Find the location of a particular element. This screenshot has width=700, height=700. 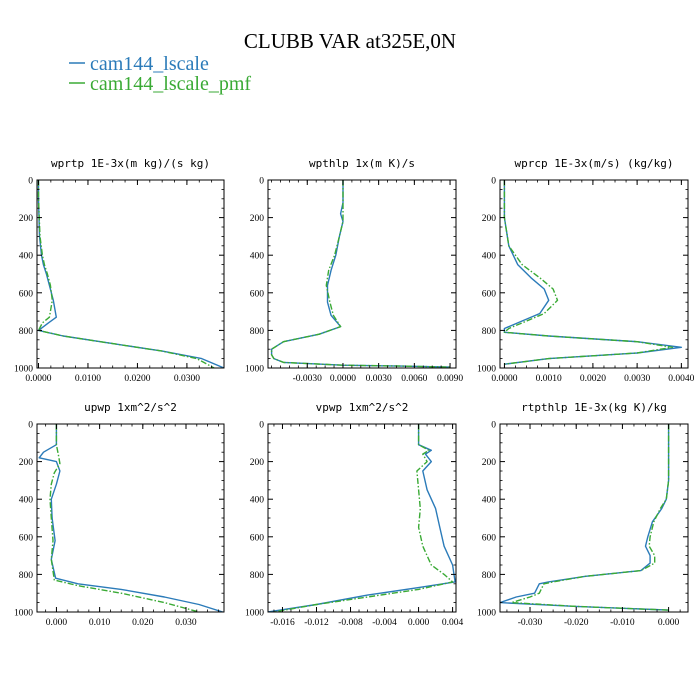

legend-label-lscale-pmf: cam144_lscale_pmf is located at coordinates (170, 84).